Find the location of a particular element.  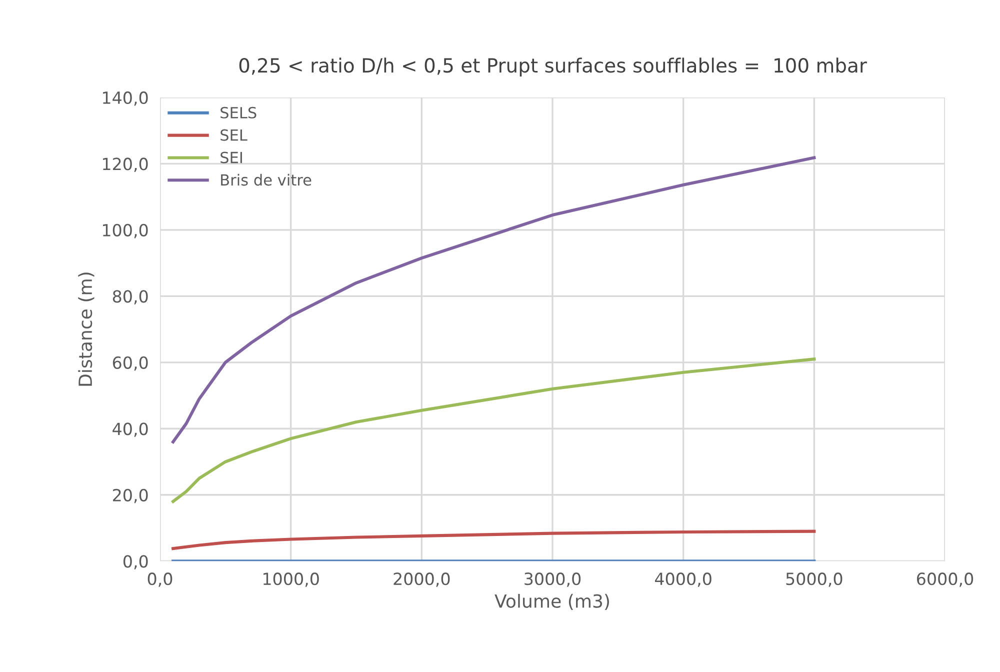

y-tick-label: 20,0 is located at coordinates (130, 496).